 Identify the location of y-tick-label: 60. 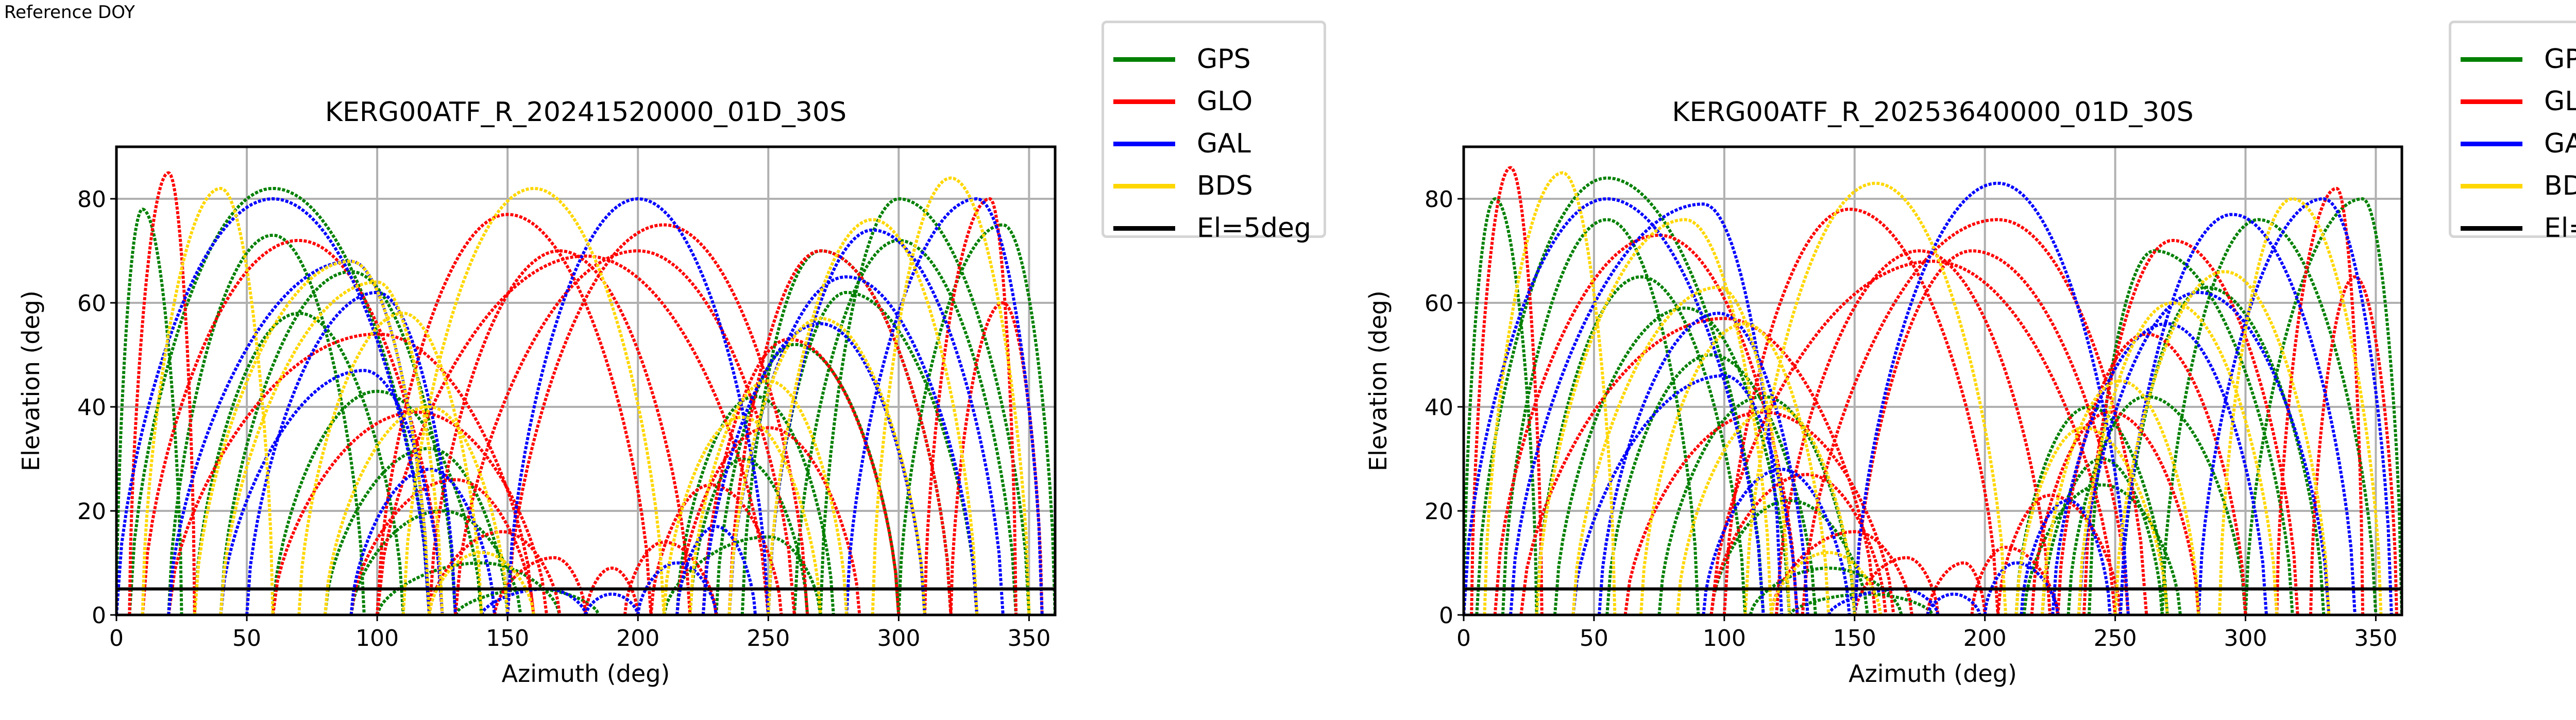
(91, 303).